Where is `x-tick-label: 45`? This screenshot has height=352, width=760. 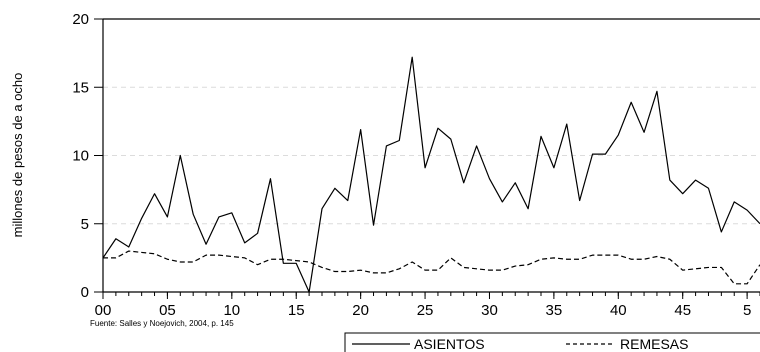 x-tick-label: 45 is located at coordinates (682, 310).